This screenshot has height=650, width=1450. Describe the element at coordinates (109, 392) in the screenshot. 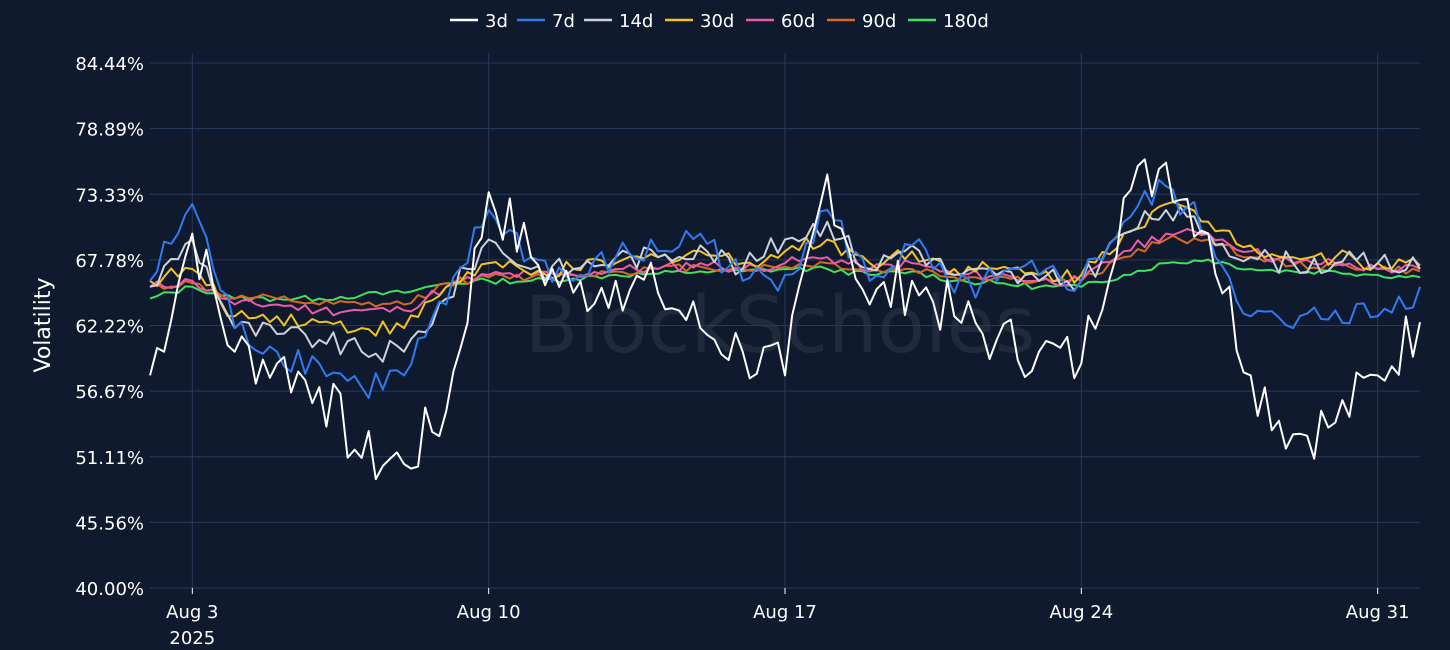

I see `y-tick-label: 56.67%` at that location.